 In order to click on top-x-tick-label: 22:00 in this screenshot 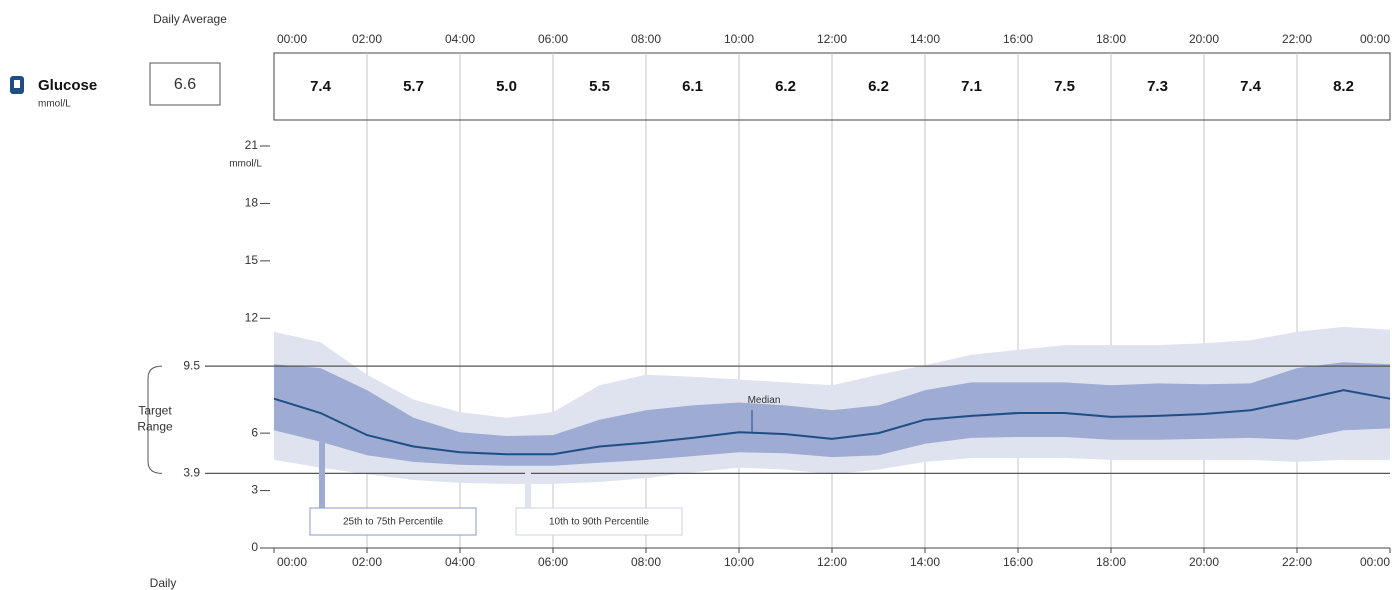, I will do `click(1297, 39)`.